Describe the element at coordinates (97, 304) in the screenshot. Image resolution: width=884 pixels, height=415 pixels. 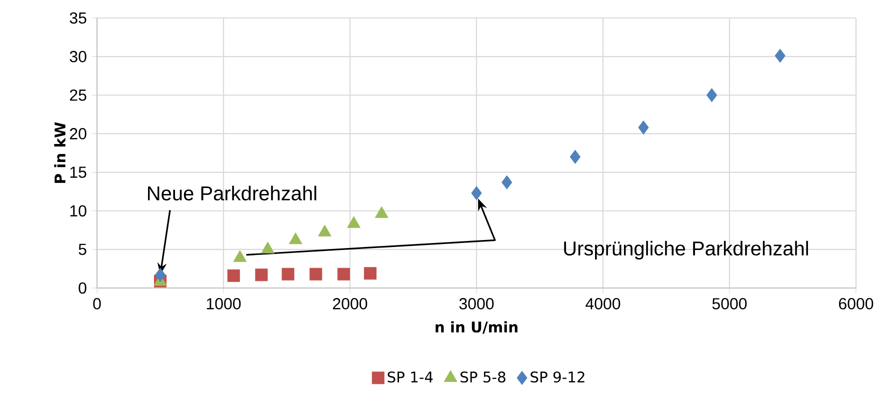
I see `x-tick-label: 0` at that location.